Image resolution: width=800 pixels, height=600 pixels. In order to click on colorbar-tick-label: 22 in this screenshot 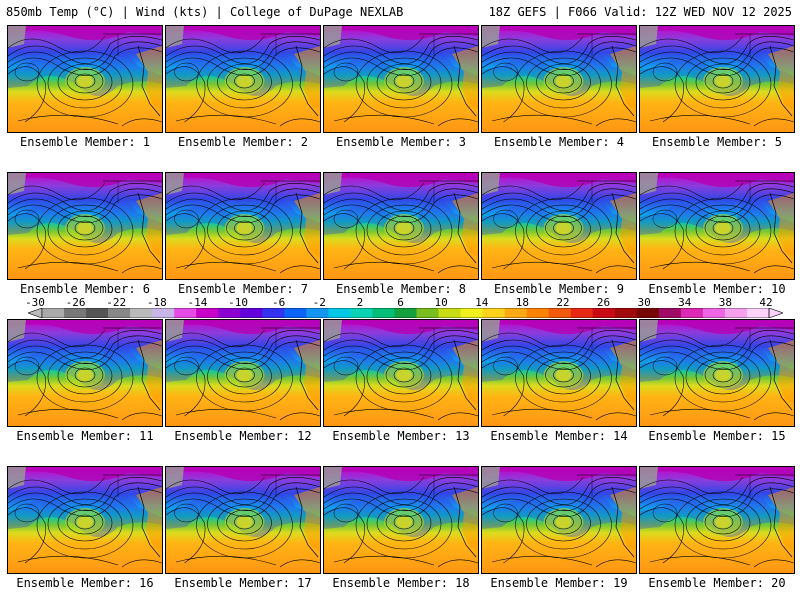, I will do `click(563, 302)`.